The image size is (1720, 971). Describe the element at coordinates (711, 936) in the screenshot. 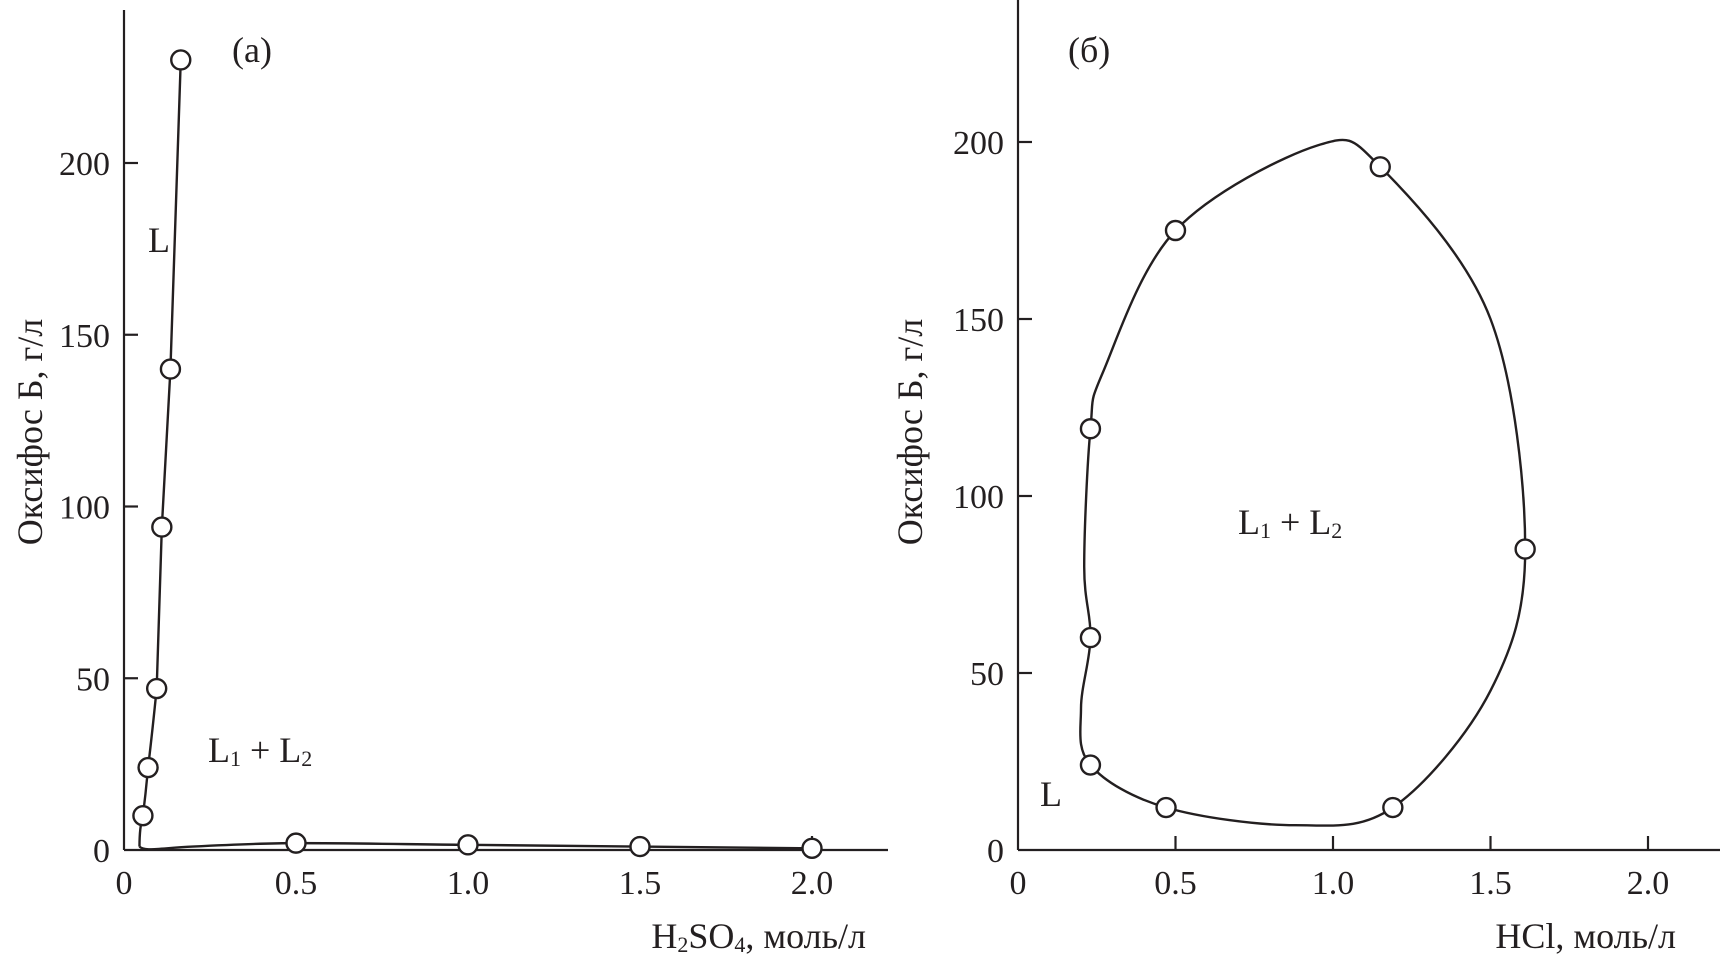

I see `x-axis-title-part: SO` at that location.